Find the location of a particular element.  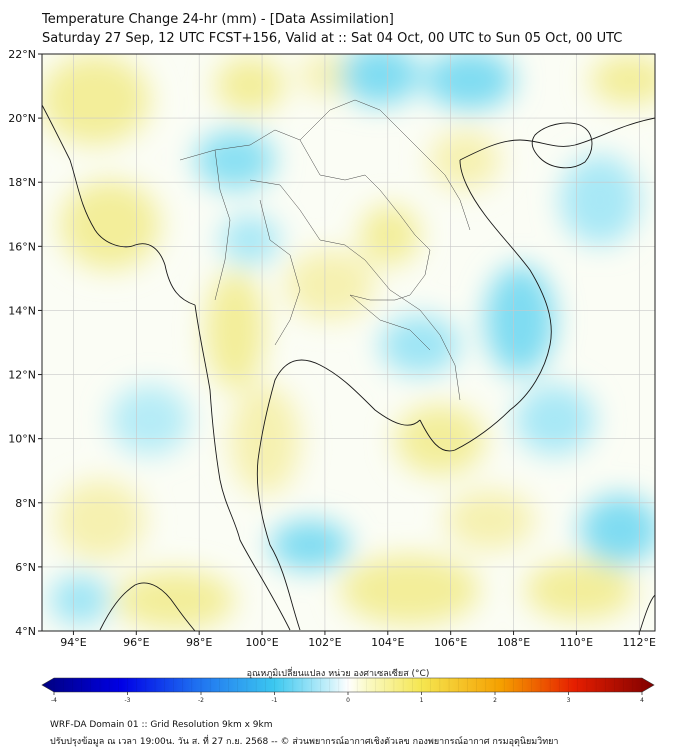

colorbar-tick-label: 0 is located at coordinates (348, 700).